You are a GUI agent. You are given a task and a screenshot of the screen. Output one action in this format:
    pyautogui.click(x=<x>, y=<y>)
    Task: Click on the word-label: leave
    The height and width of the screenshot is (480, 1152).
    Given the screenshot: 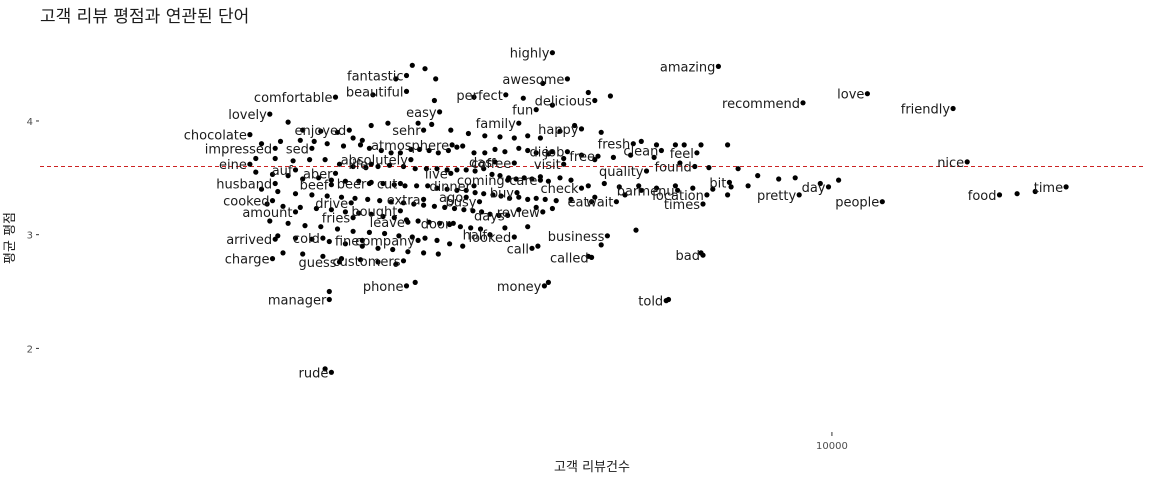 What is the action you would take?
    pyautogui.click(x=387, y=223)
    